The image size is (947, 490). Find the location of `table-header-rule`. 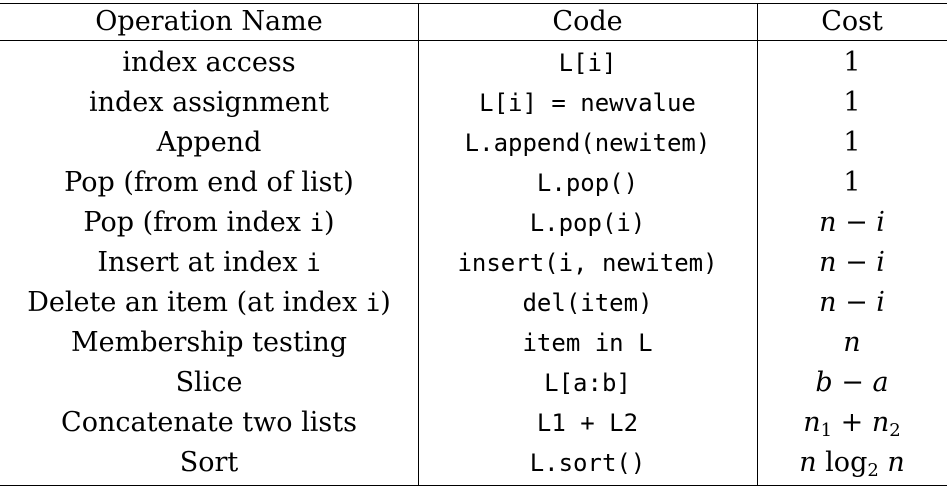

table-header-rule is located at coordinates (473, 40).